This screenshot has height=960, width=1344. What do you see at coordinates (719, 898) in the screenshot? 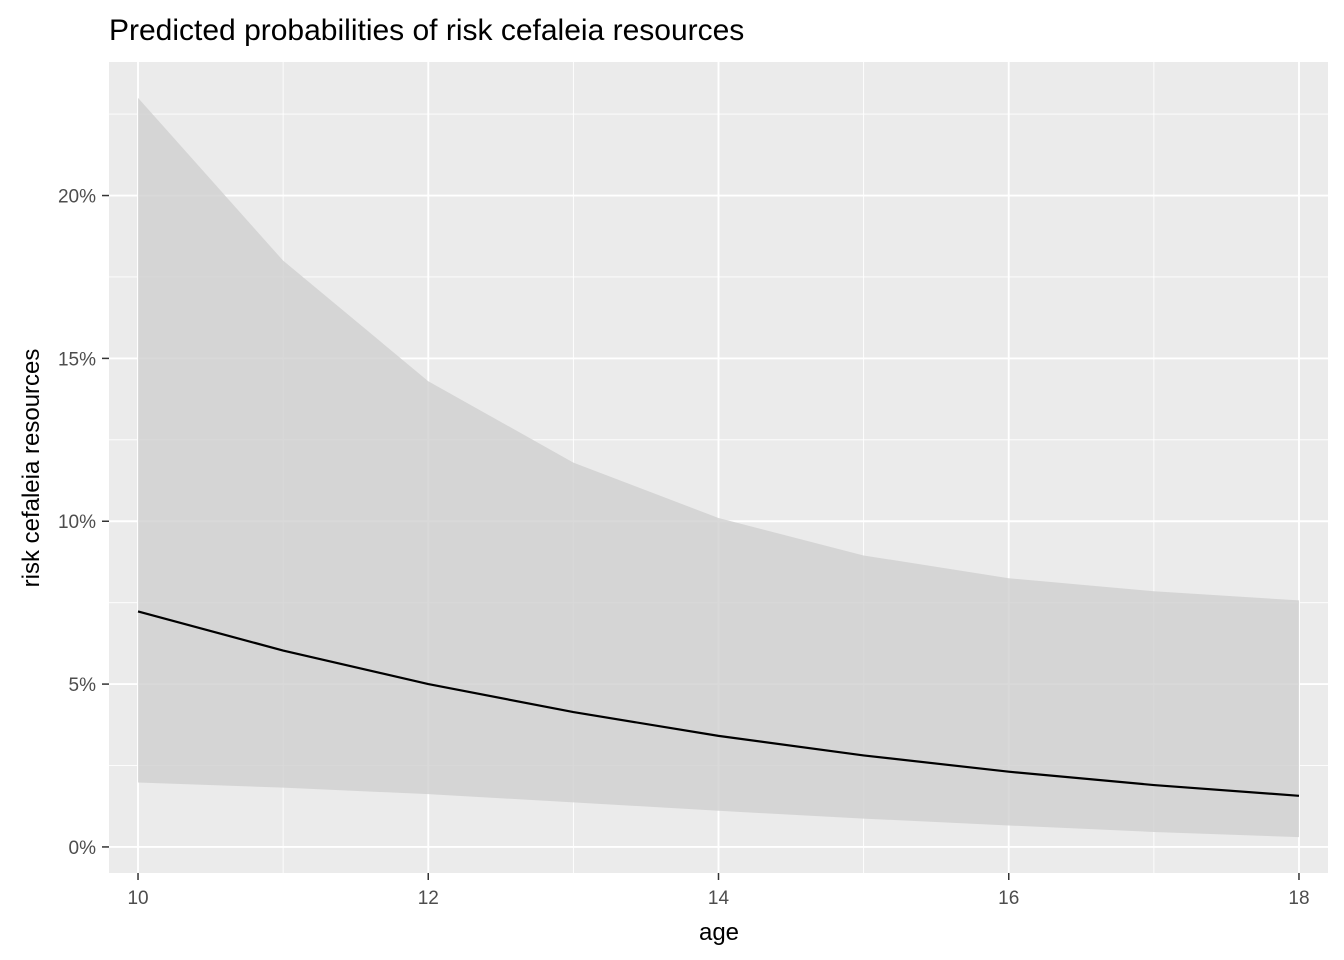
I see `x-tick-label: 14` at bounding box center [719, 898].